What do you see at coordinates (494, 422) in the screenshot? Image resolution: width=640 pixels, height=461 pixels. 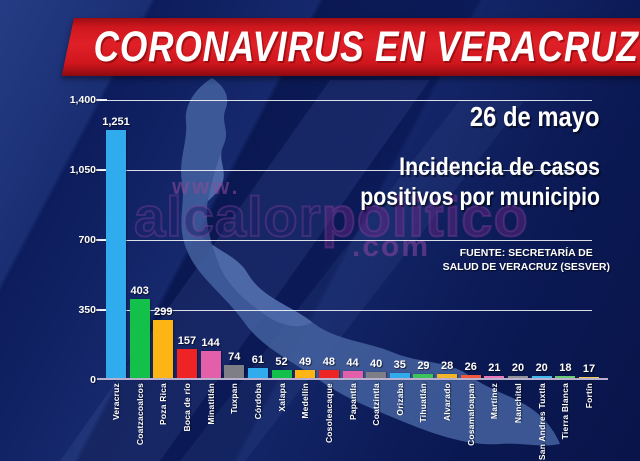 I see `x-axis-label: Martínez` at bounding box center [494, 422].